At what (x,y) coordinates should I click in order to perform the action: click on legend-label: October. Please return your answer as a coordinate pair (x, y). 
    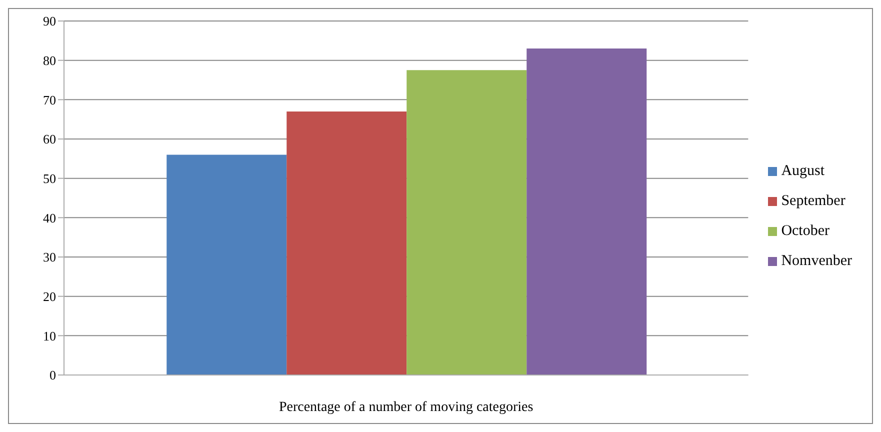
    Looking at the image, I should click on (805, 231).